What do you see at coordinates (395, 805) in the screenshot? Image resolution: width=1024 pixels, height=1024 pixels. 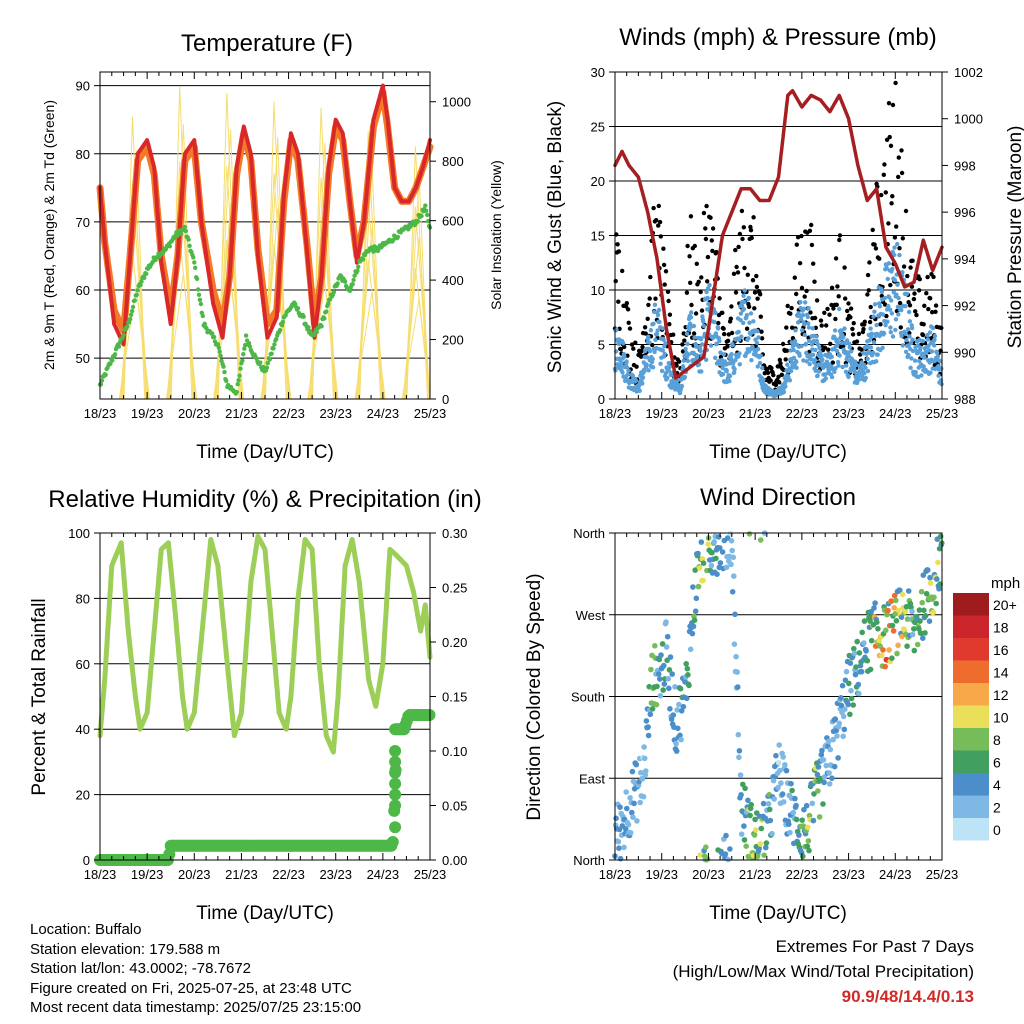 I see `precip-point` at bounding box center [395, 805].